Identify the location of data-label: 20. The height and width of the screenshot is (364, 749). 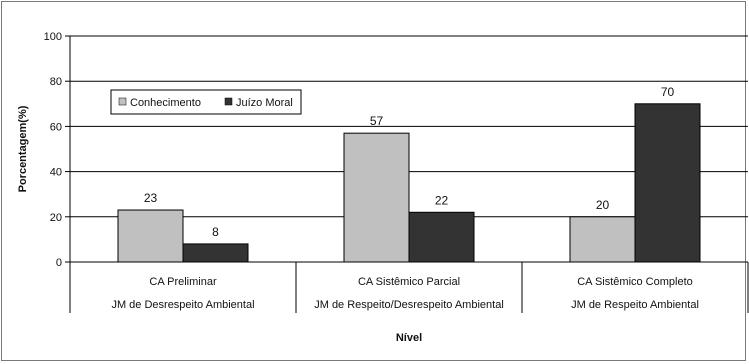
(603, 205).